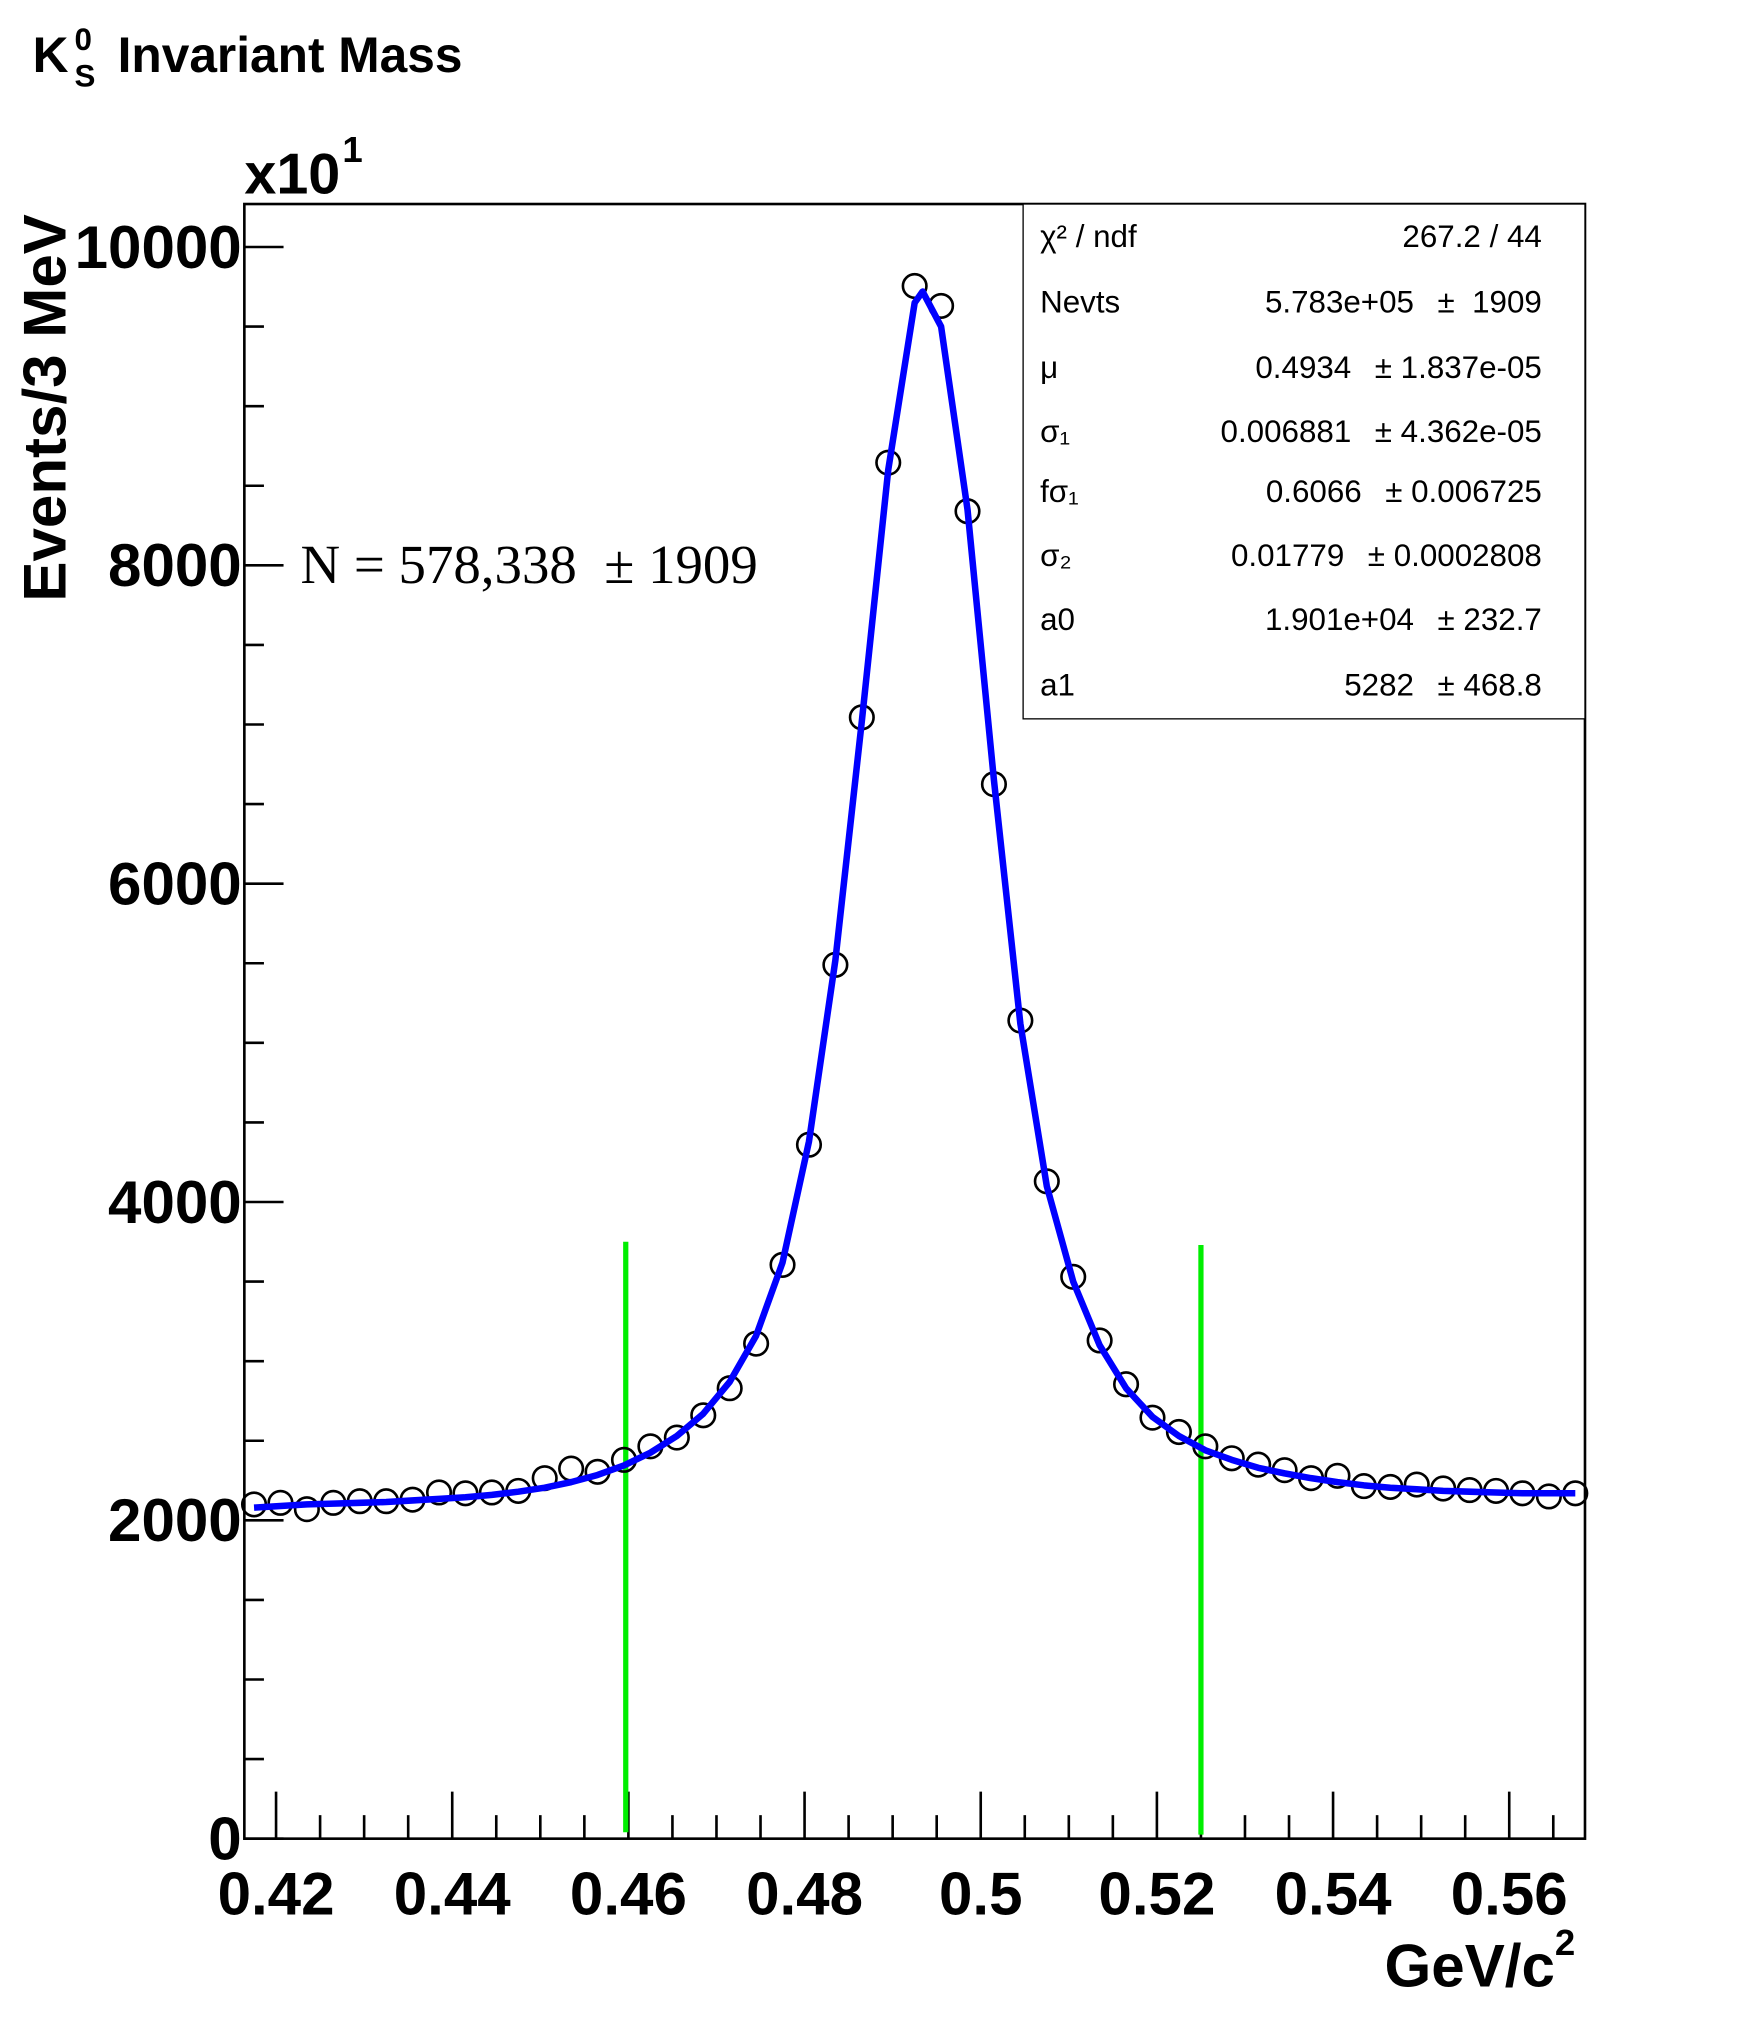 This screenshot has width=1764, height=2044. Describe the element at coordinates (1055, 431) in the screenshot. I see `stats-label: σ₁` at that location.